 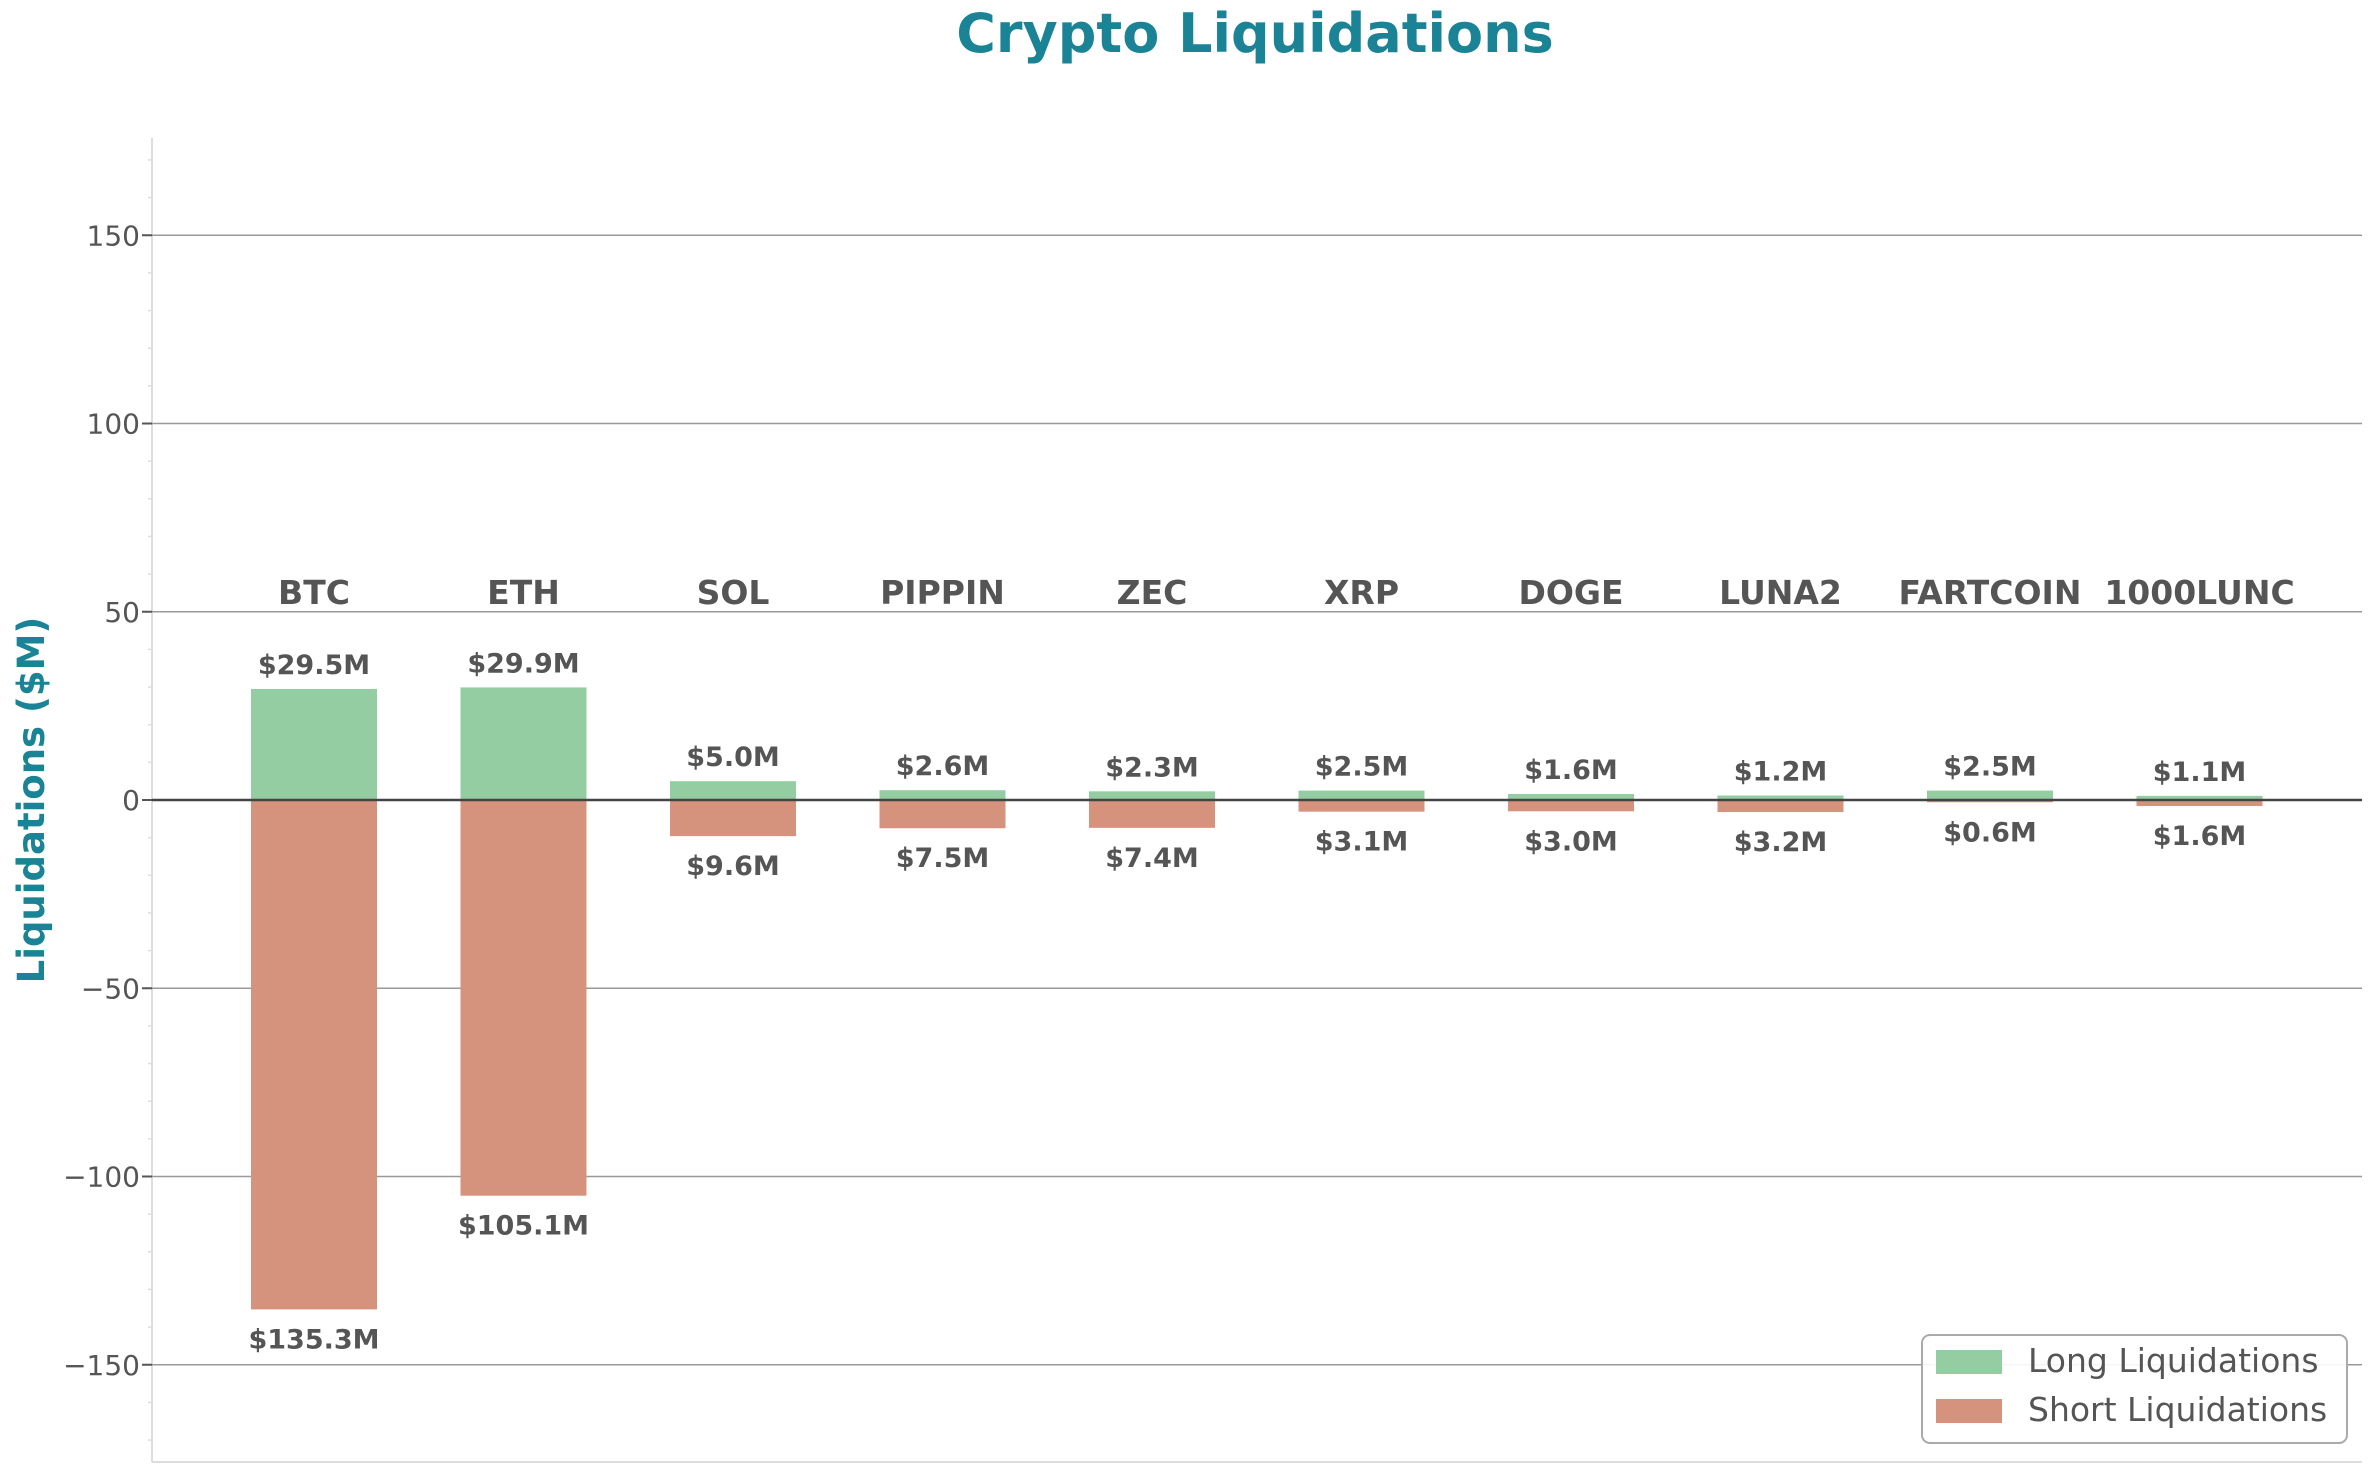 I want to click on long-bar-luna2, so click(x=1780, y=797).